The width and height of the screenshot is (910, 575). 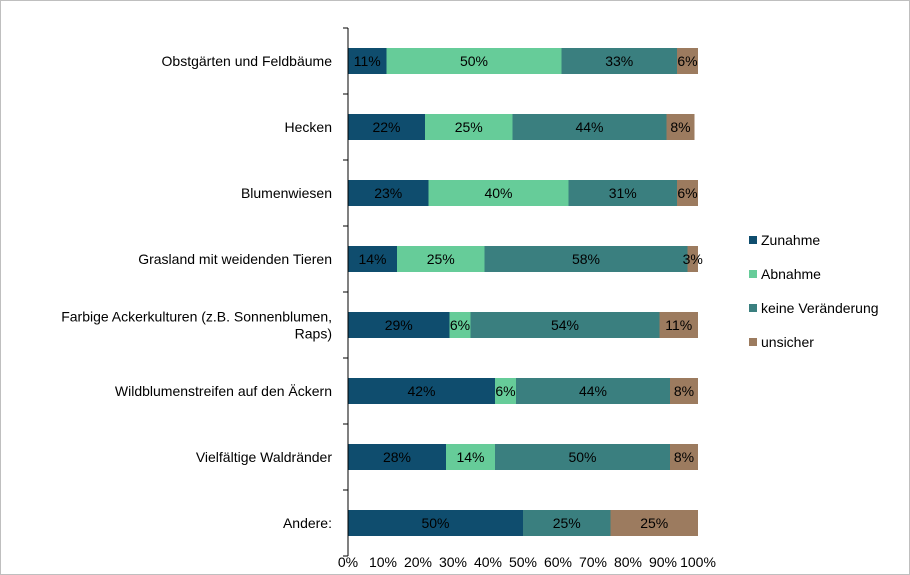 What do you see at coordinates (663, 562) in the screenshot?
I see `x-tick-label: 90%` at bounding box center [663, 562].